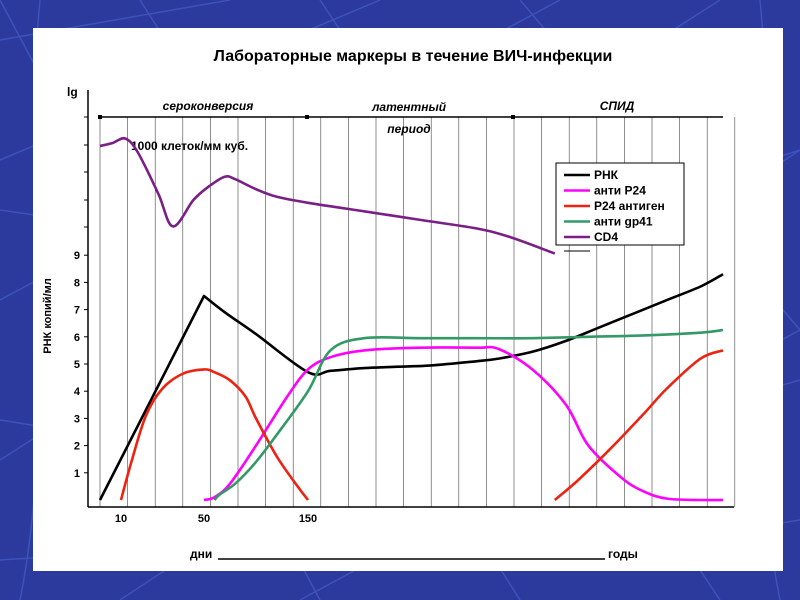 This screenshot has height=600, width=800. I want to click on y-tick-label: 8, so click(77, 283).